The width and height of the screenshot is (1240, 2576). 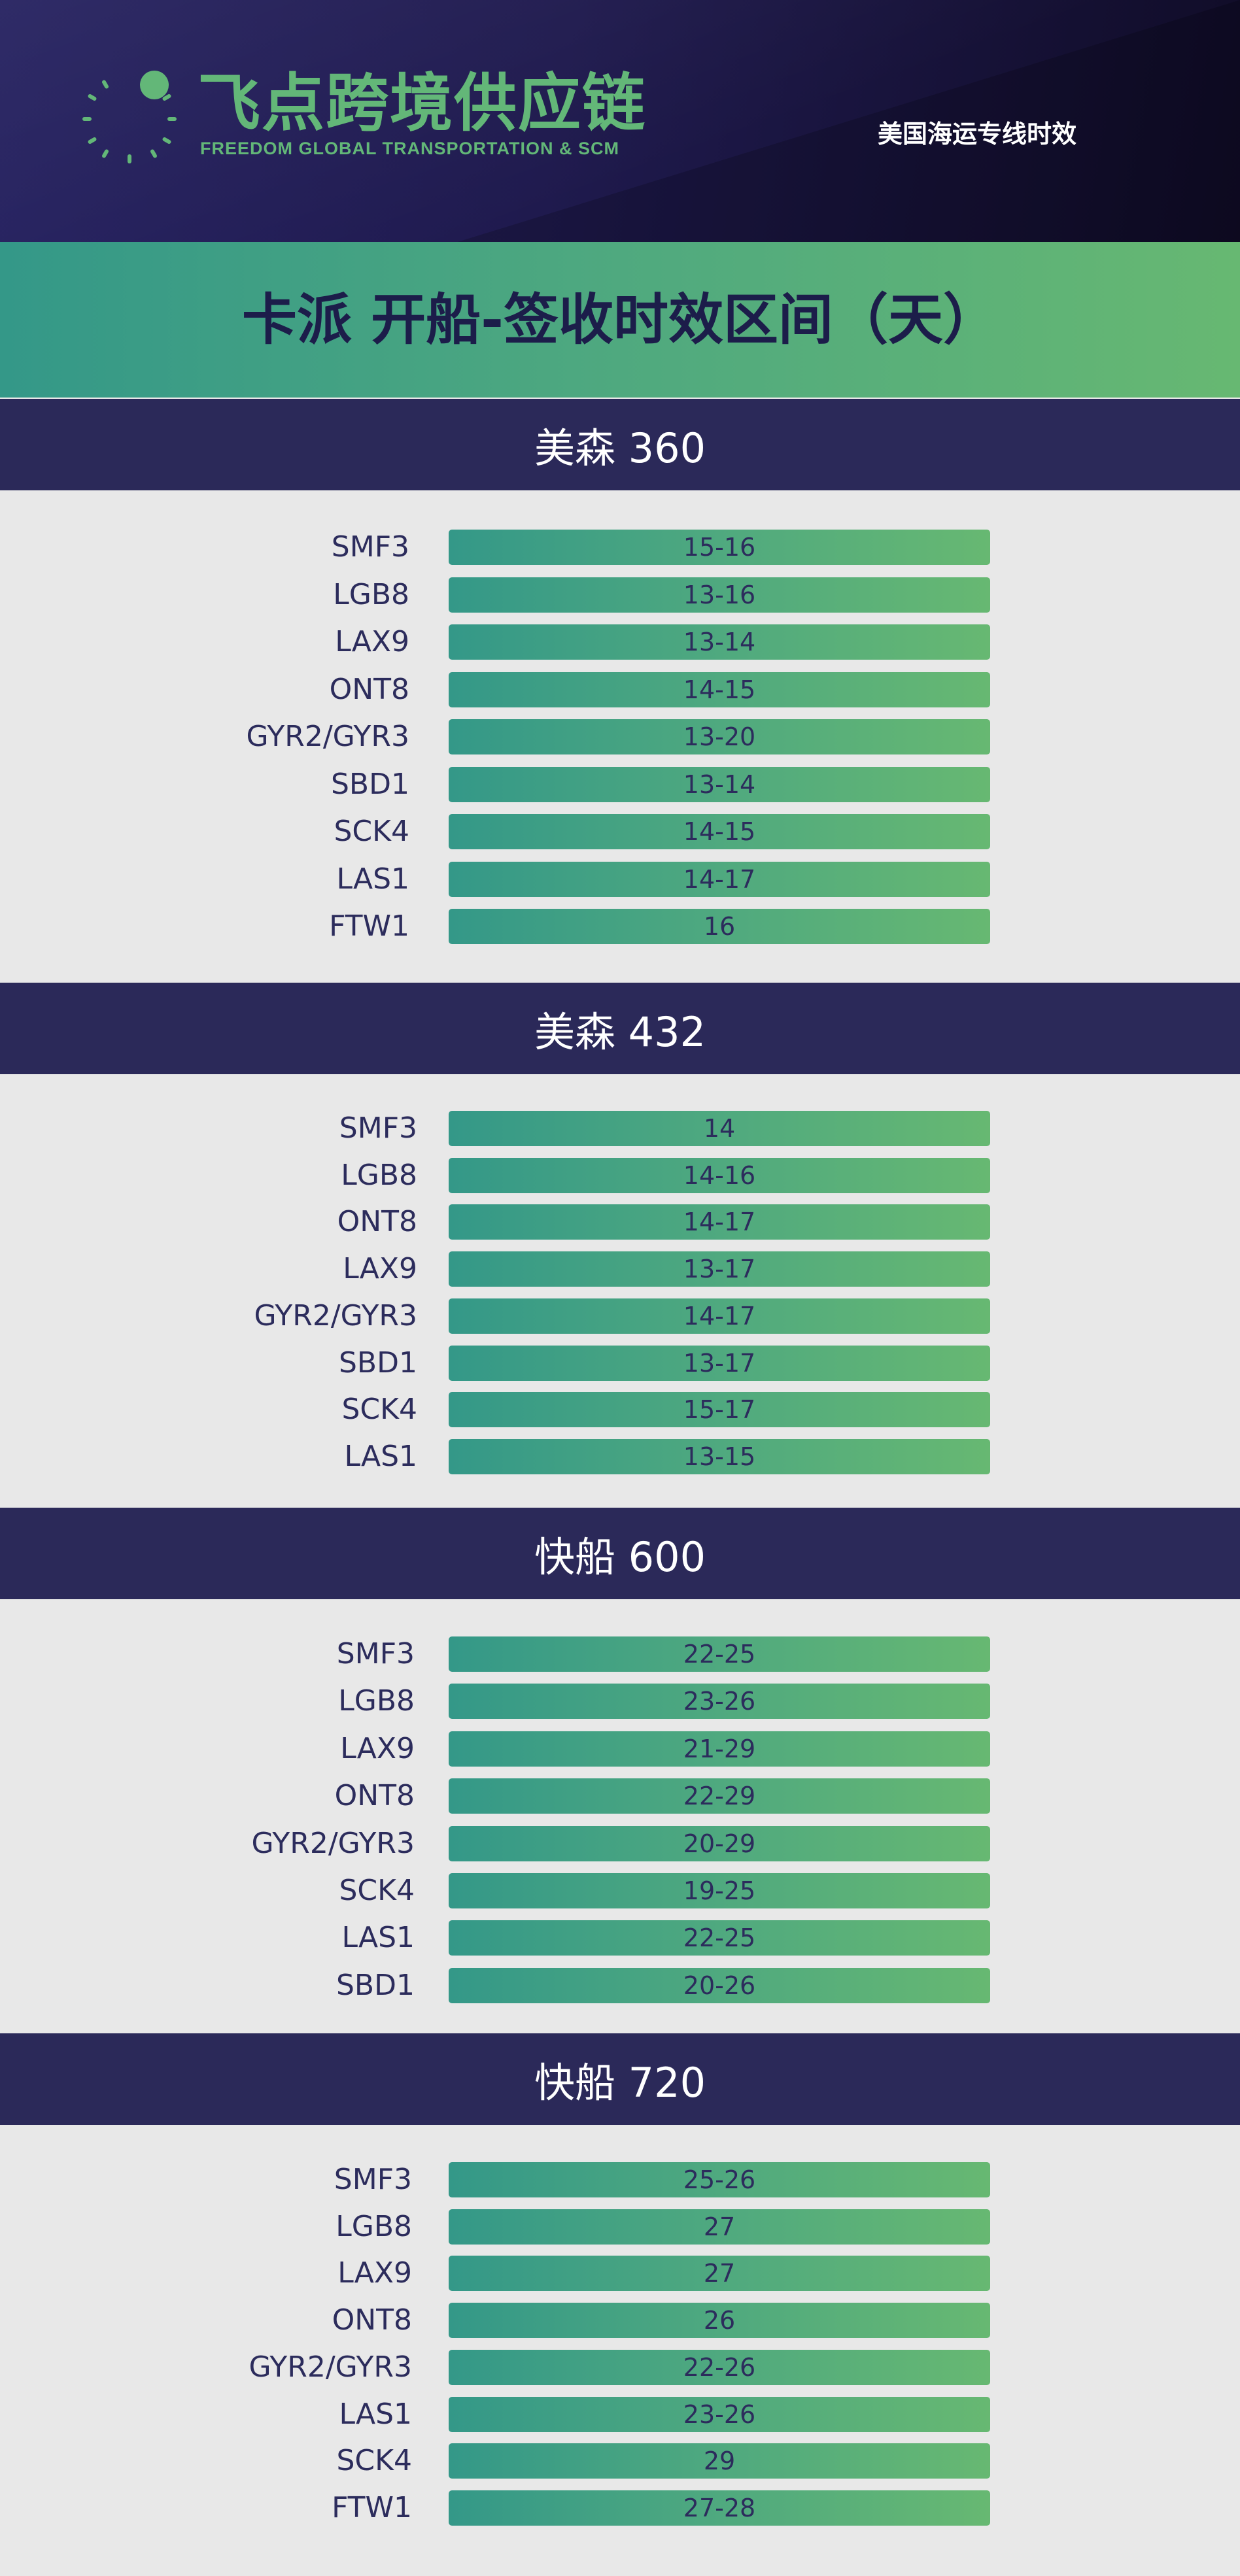 What do you see at coordinates (720, 2179) in the screenshot?
I see `transit-days-bar: 25-26` at bounding box center [720, 2179].